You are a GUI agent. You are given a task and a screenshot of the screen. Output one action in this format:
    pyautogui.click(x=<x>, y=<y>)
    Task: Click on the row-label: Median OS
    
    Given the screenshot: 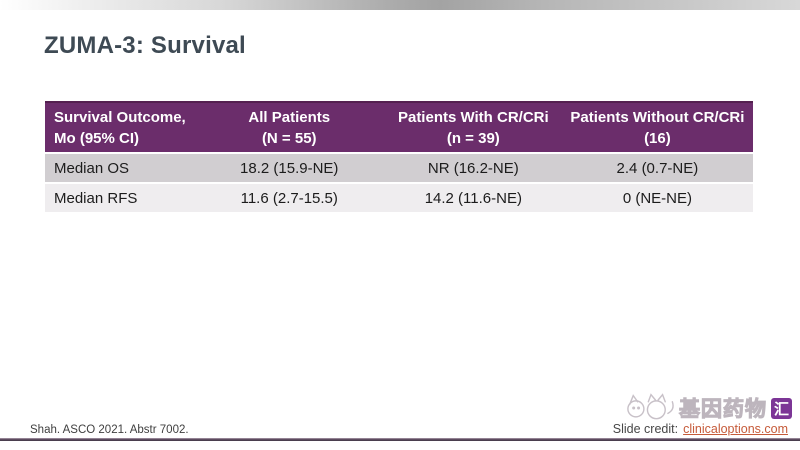 What is the action you would take?
    pyautogui.click(x=92, y=168)
    